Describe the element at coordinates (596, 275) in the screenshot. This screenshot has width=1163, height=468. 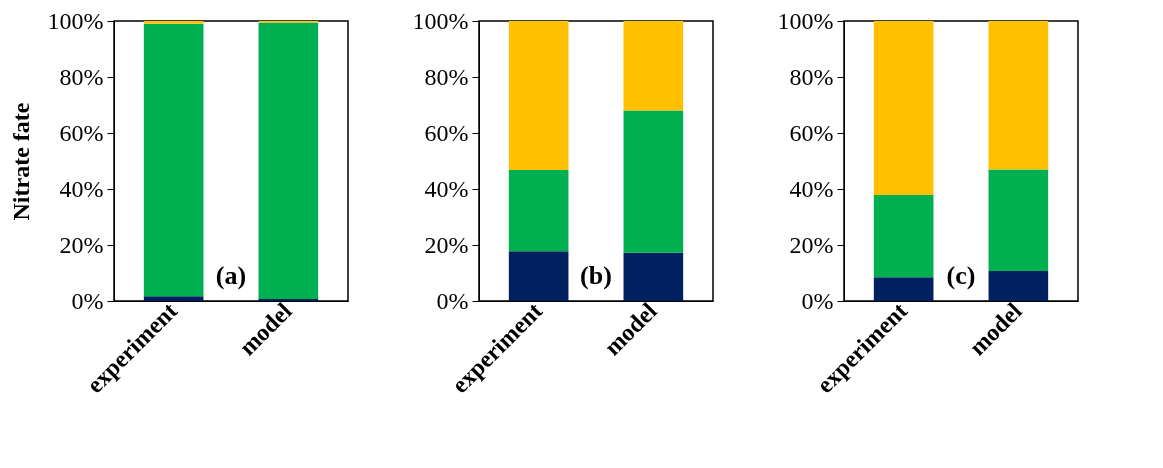
I see `annotation: (b)` at that location.